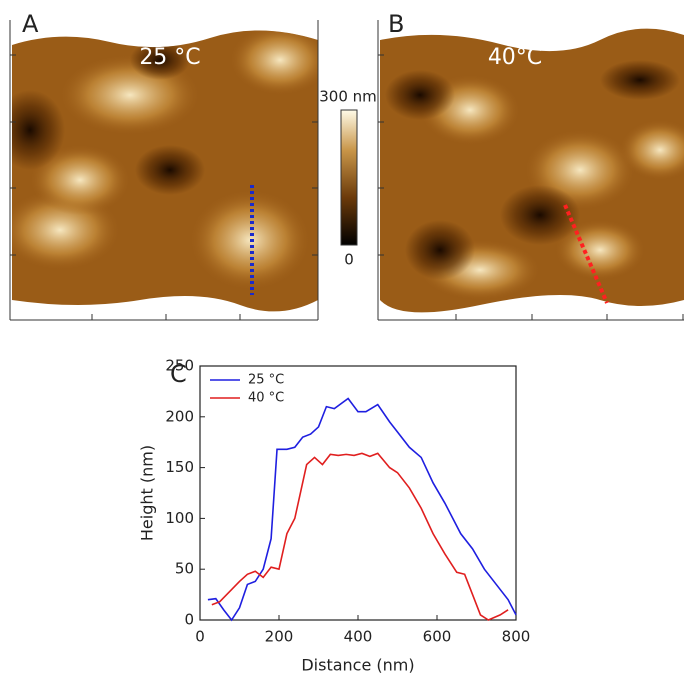 The width and height of the screenshot is (684, 679). Describe the element at coordinates (349, 260) in the screenshot. I see `colorbar-min: 0` at that location.